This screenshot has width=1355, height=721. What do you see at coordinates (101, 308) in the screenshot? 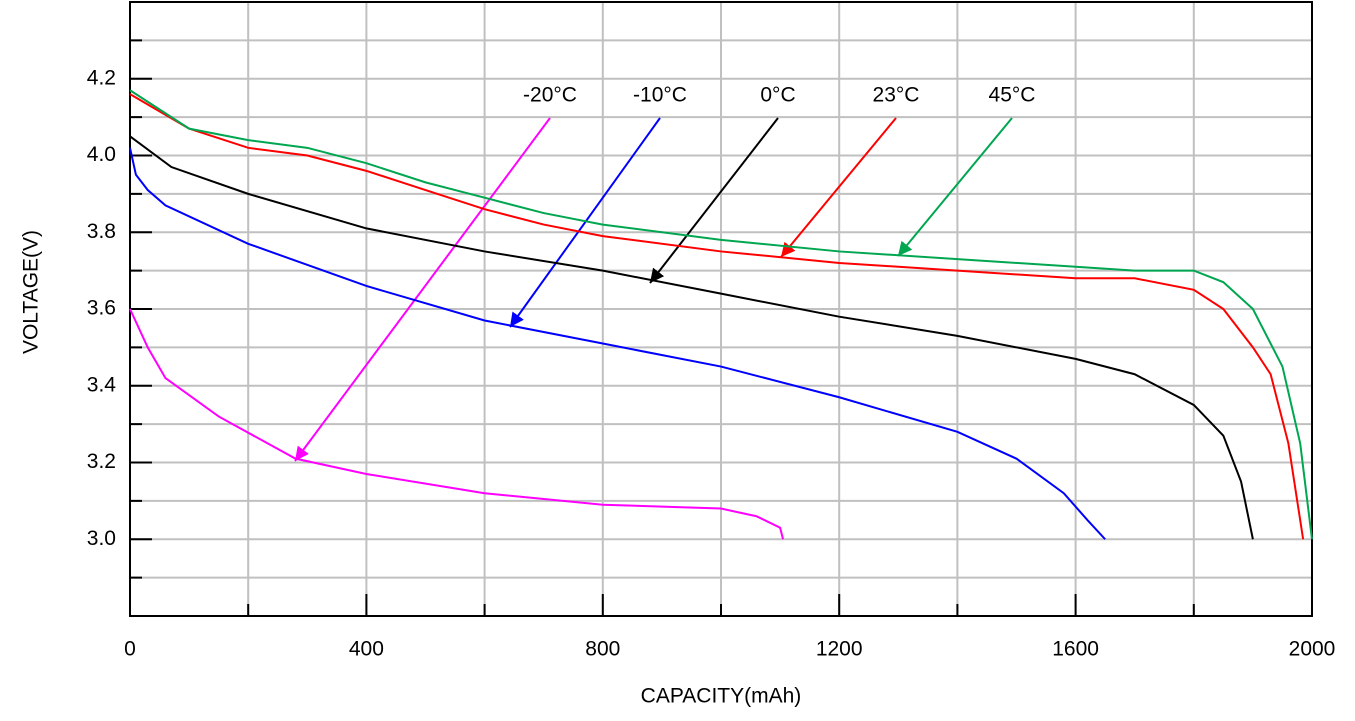
I see `y-tick-label: 3.6` at bounding box center [101, 308].